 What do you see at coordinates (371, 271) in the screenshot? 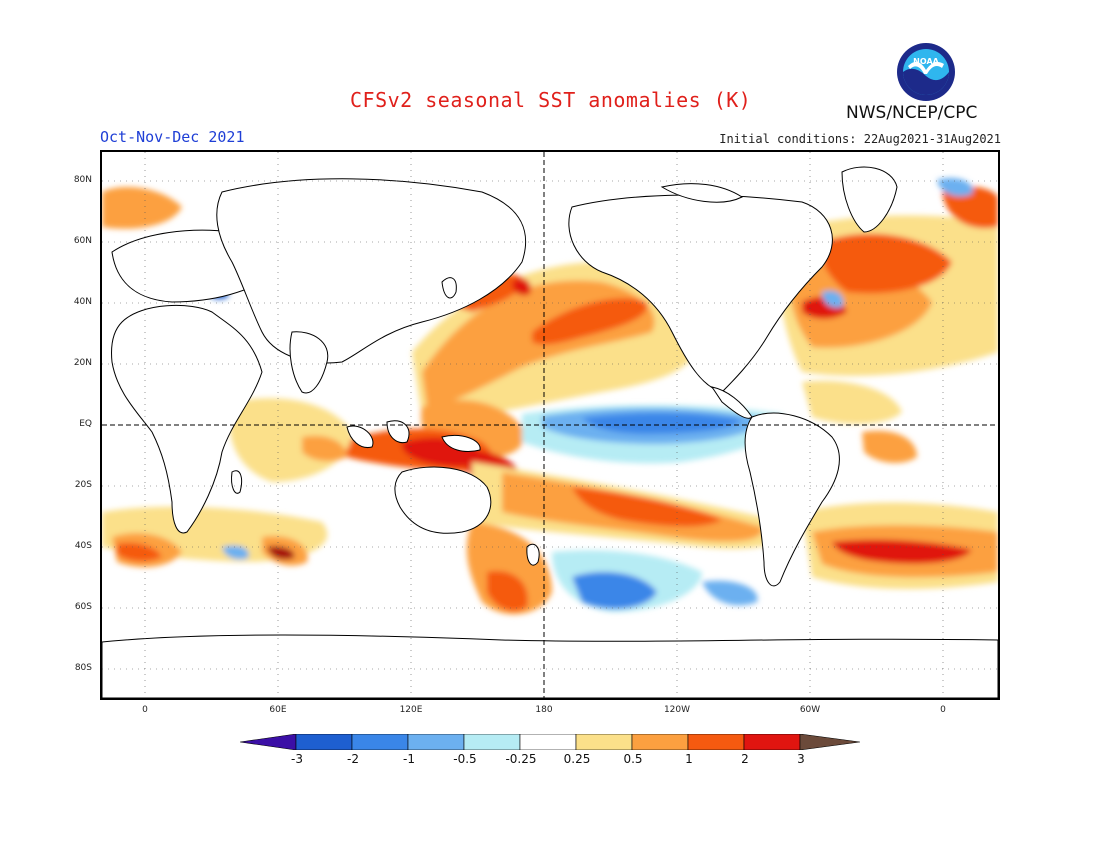
I see `asia` at bounding box center [371, 271].